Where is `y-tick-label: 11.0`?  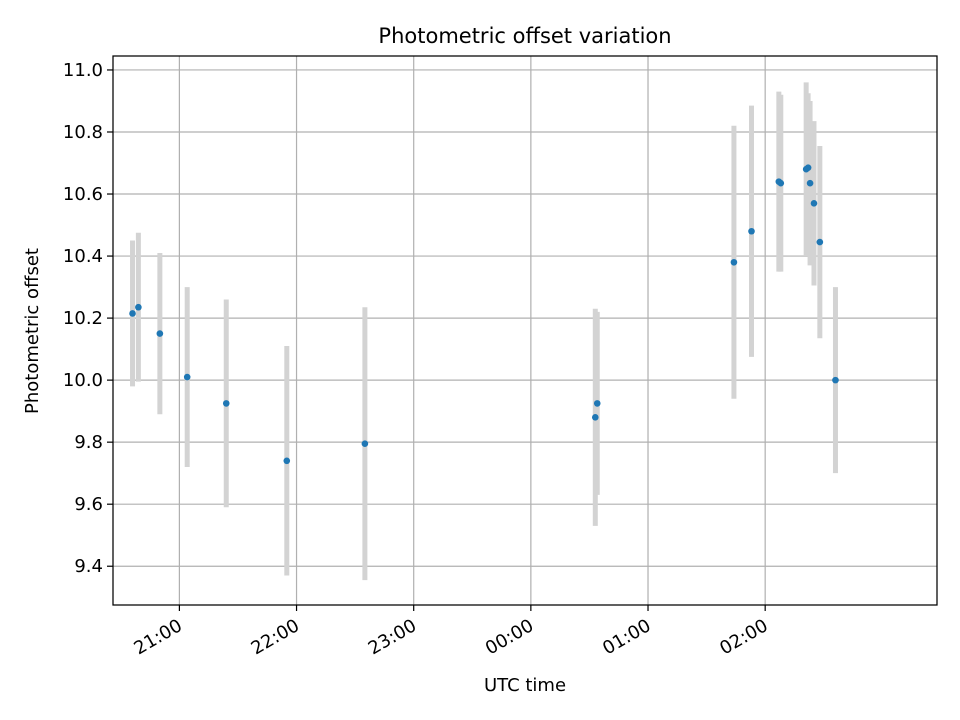
y-tick-label: 11.0 is located at coordinates (83, 70).